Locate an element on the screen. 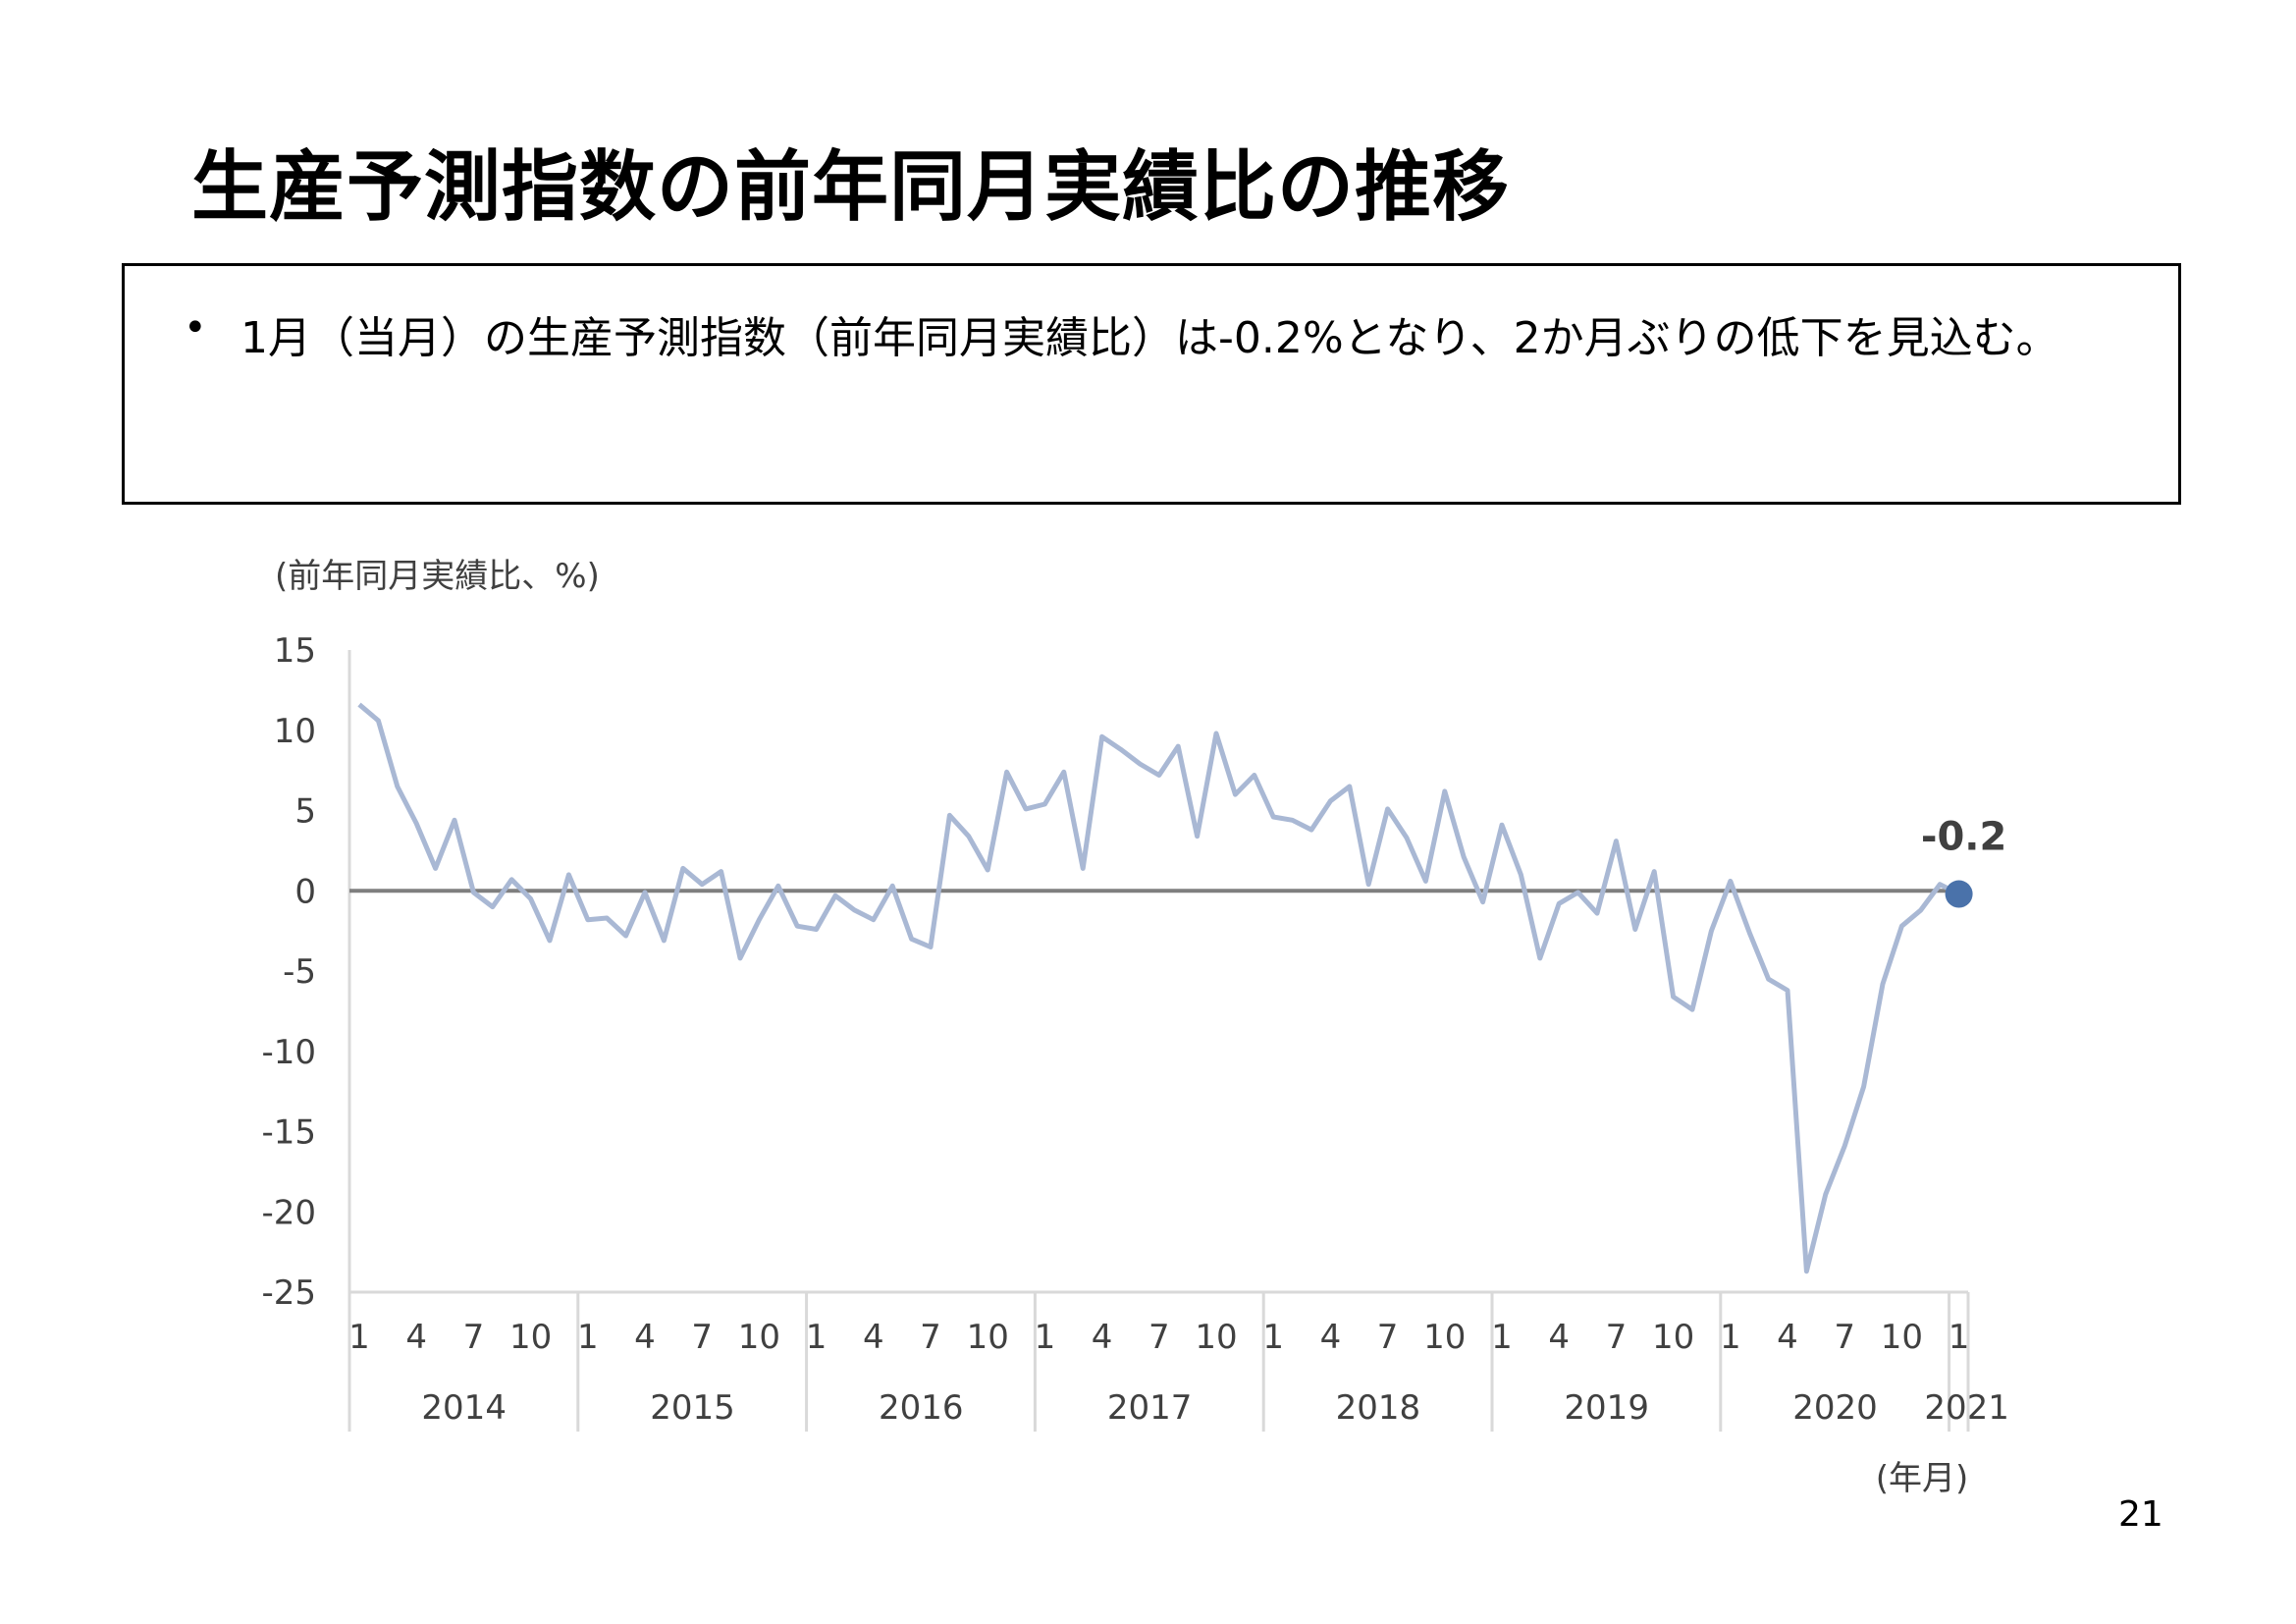 The height and width of the screenshot is (1624, 2296). last-point-marker is located at coordinates (1959, 894).